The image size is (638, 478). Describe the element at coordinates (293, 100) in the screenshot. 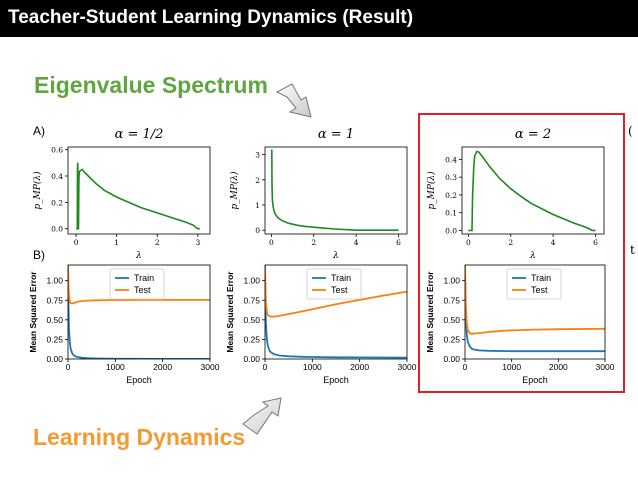

I see `arrow-down-right` at that location.